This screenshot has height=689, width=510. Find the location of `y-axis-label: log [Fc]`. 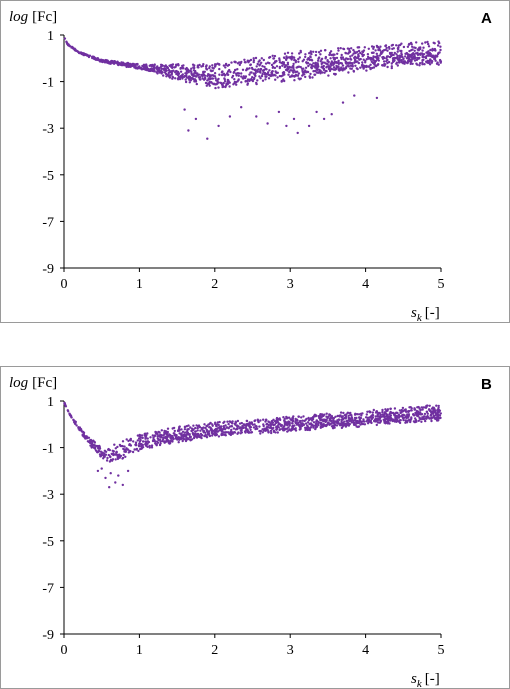

y-axis-label: log [Fc] is located at coordinates (33, 383).